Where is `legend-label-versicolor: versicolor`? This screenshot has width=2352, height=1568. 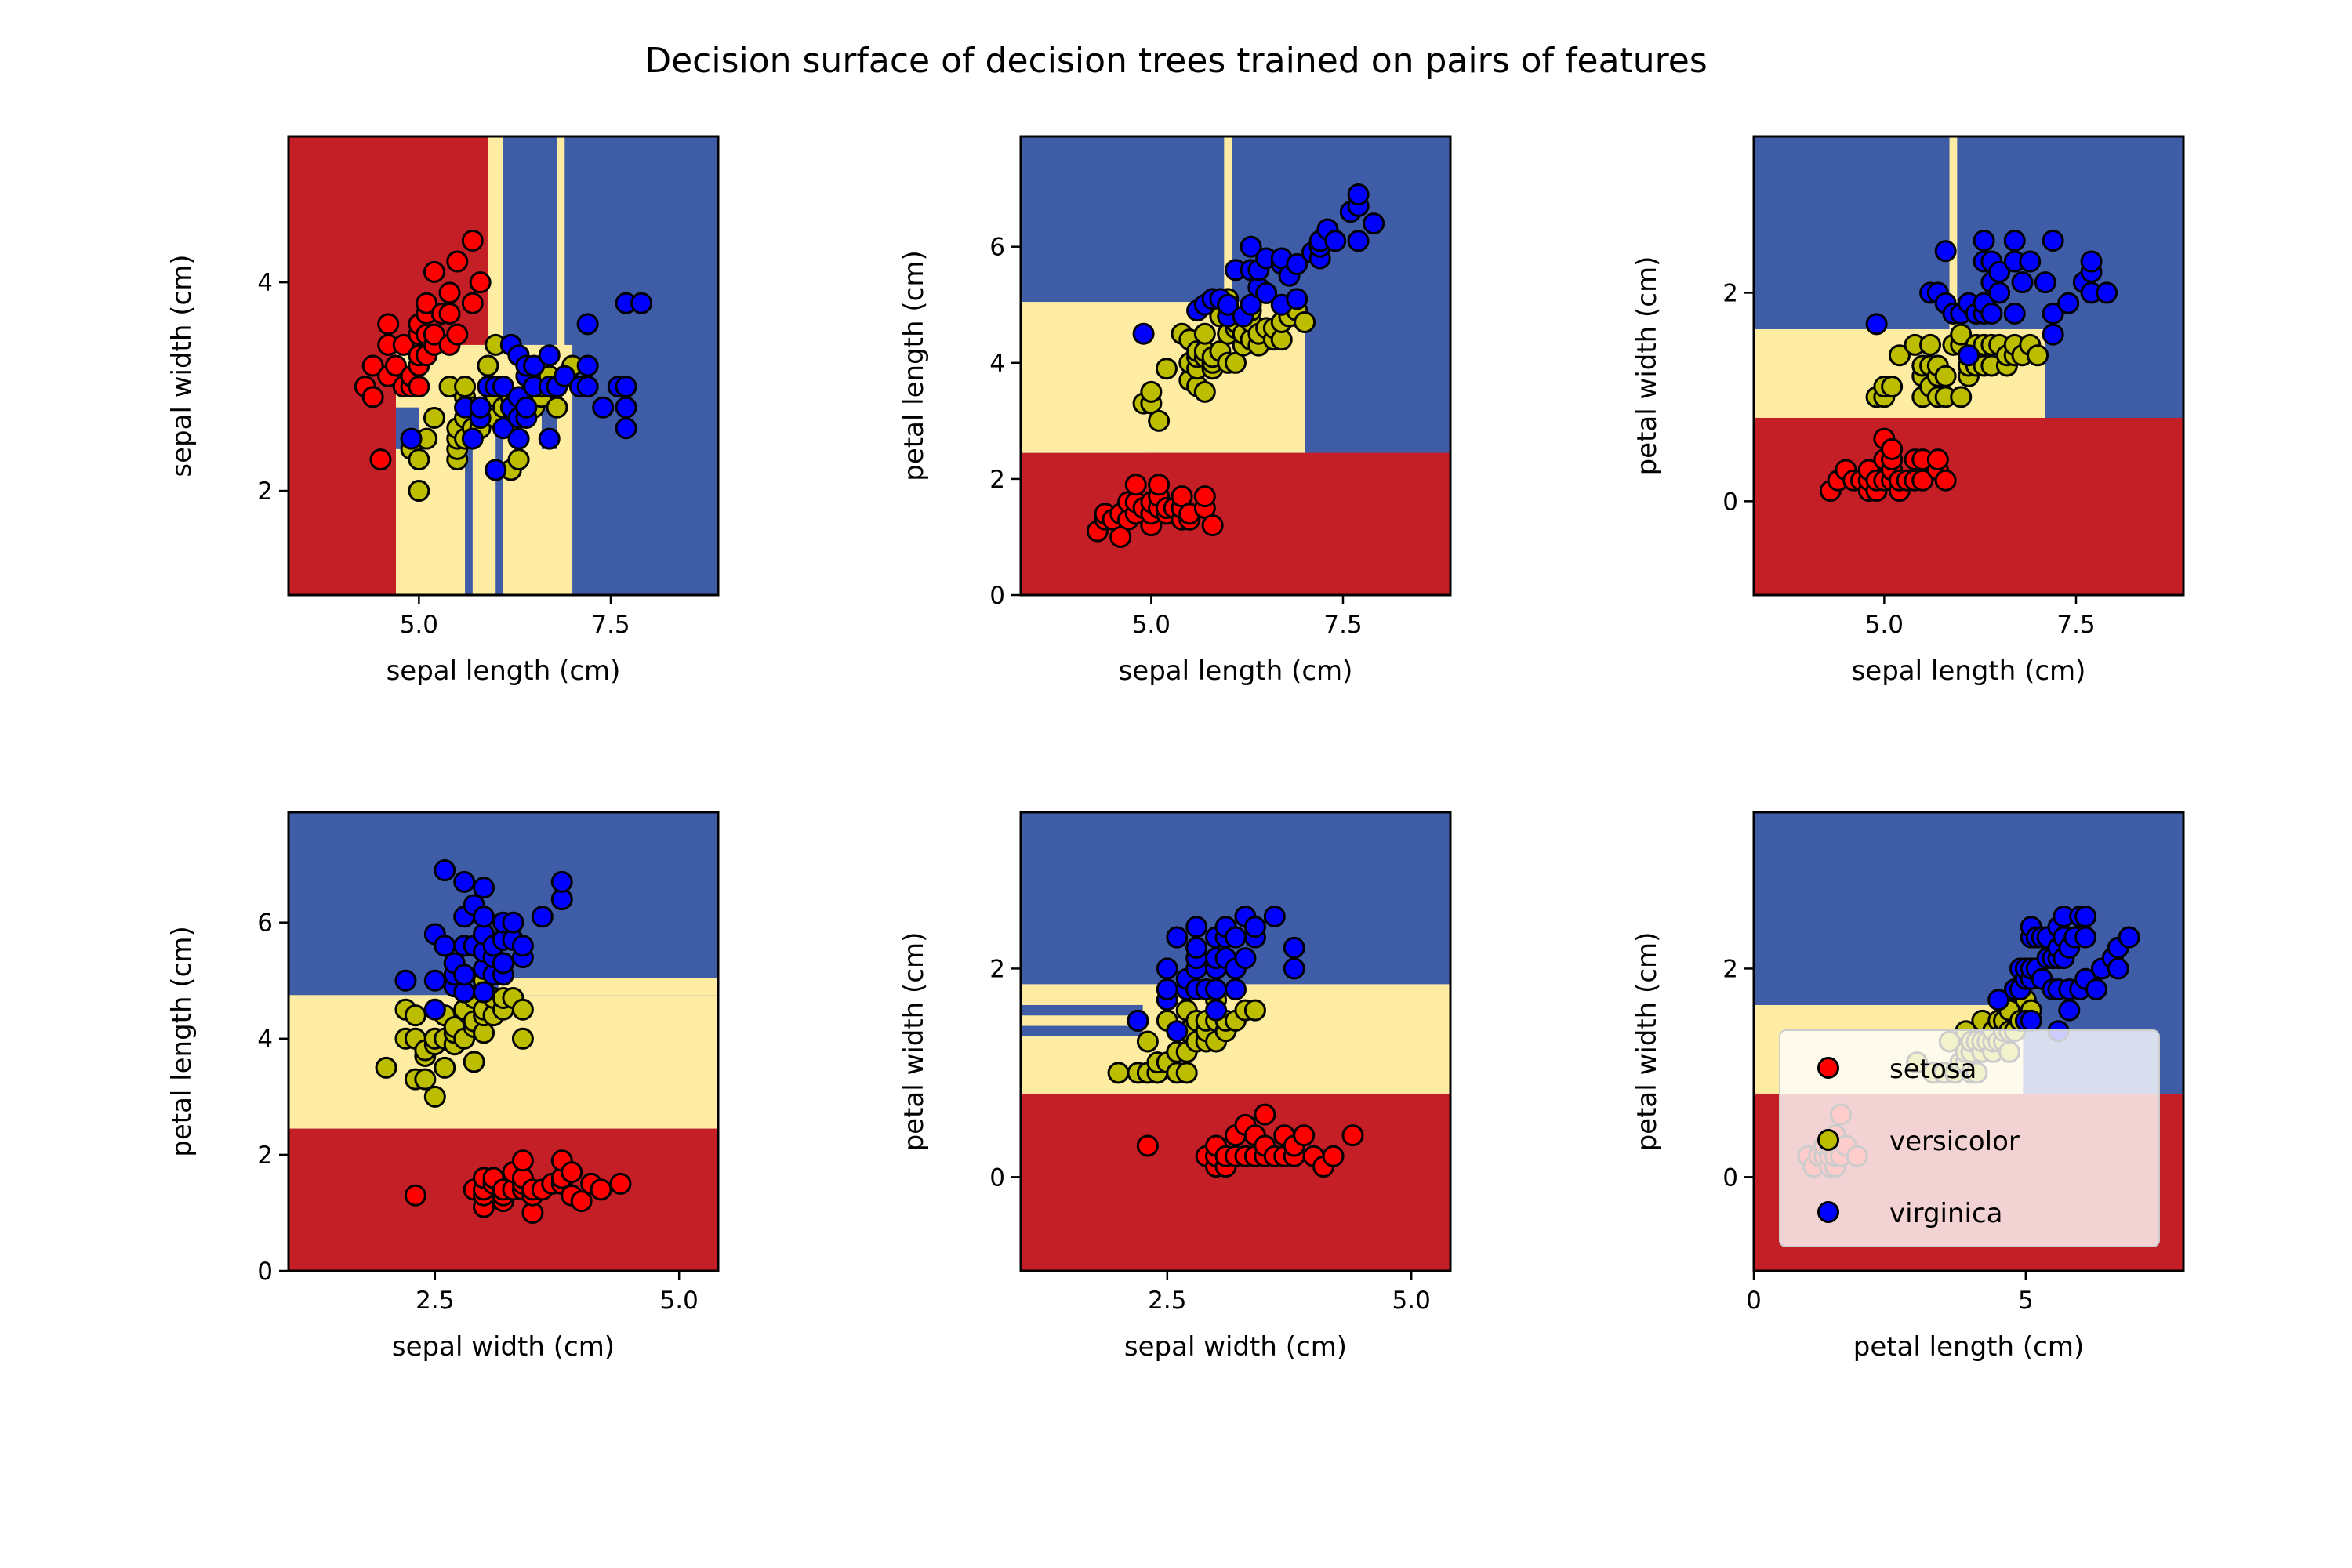
legend-label-versicolor: versicolor is located at coordinates (1954, 1141).